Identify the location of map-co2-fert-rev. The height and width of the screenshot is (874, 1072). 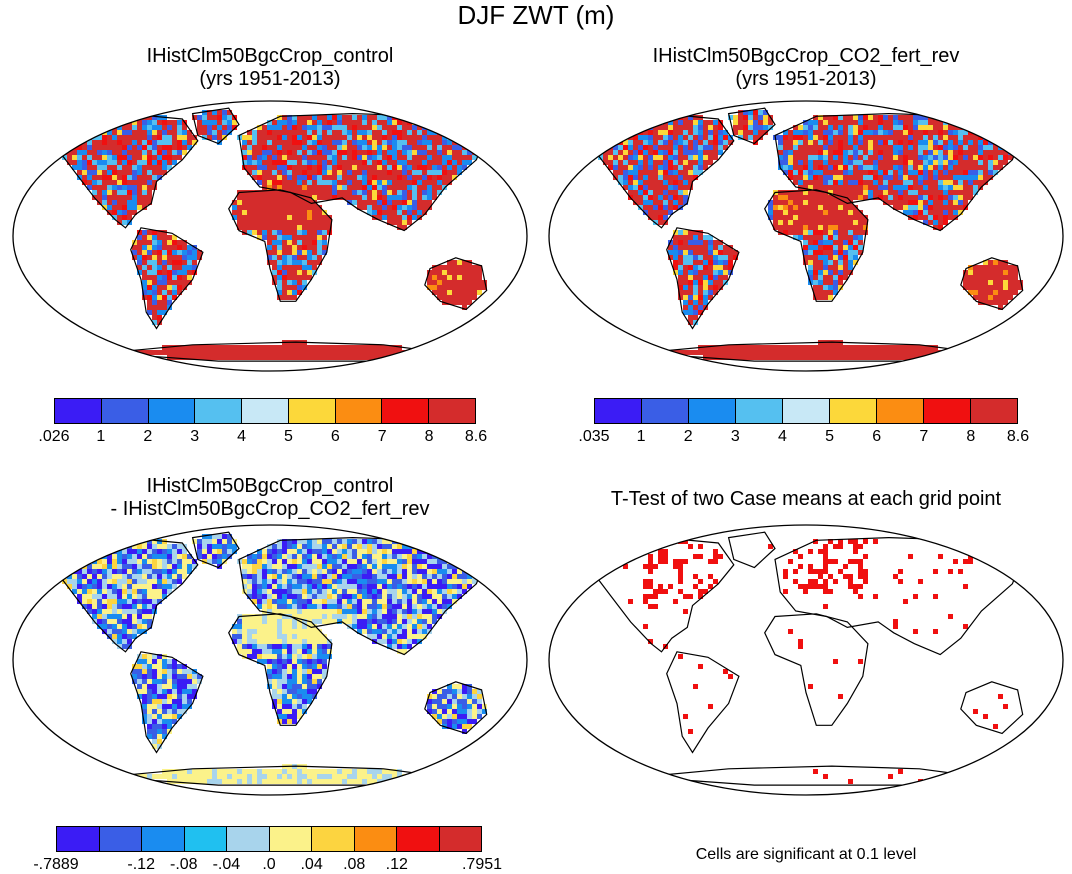
(806, 236).